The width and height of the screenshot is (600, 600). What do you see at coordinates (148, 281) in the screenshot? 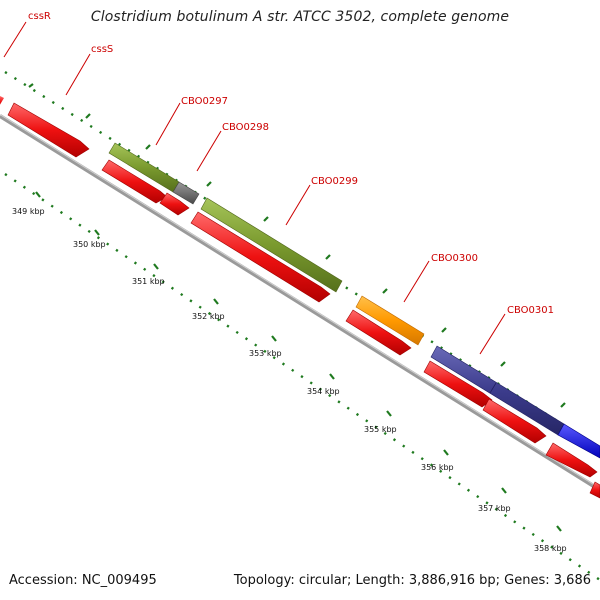
I see `tick-label: 351 kbp` at bounding box center [148, 281].